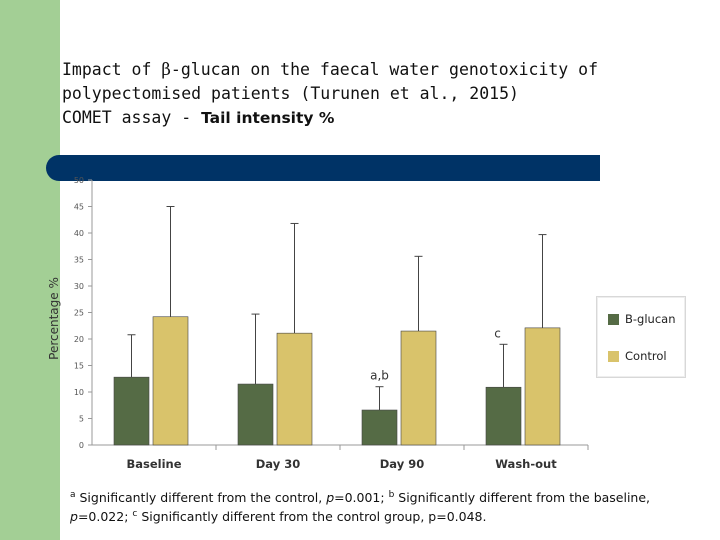 The height and width of the screenshot is (540, 720). What do you see at coordinates (105, 516) in the screenshot?
I see `footnote-value-b: =0.022;` at bounding box center [105, 516].